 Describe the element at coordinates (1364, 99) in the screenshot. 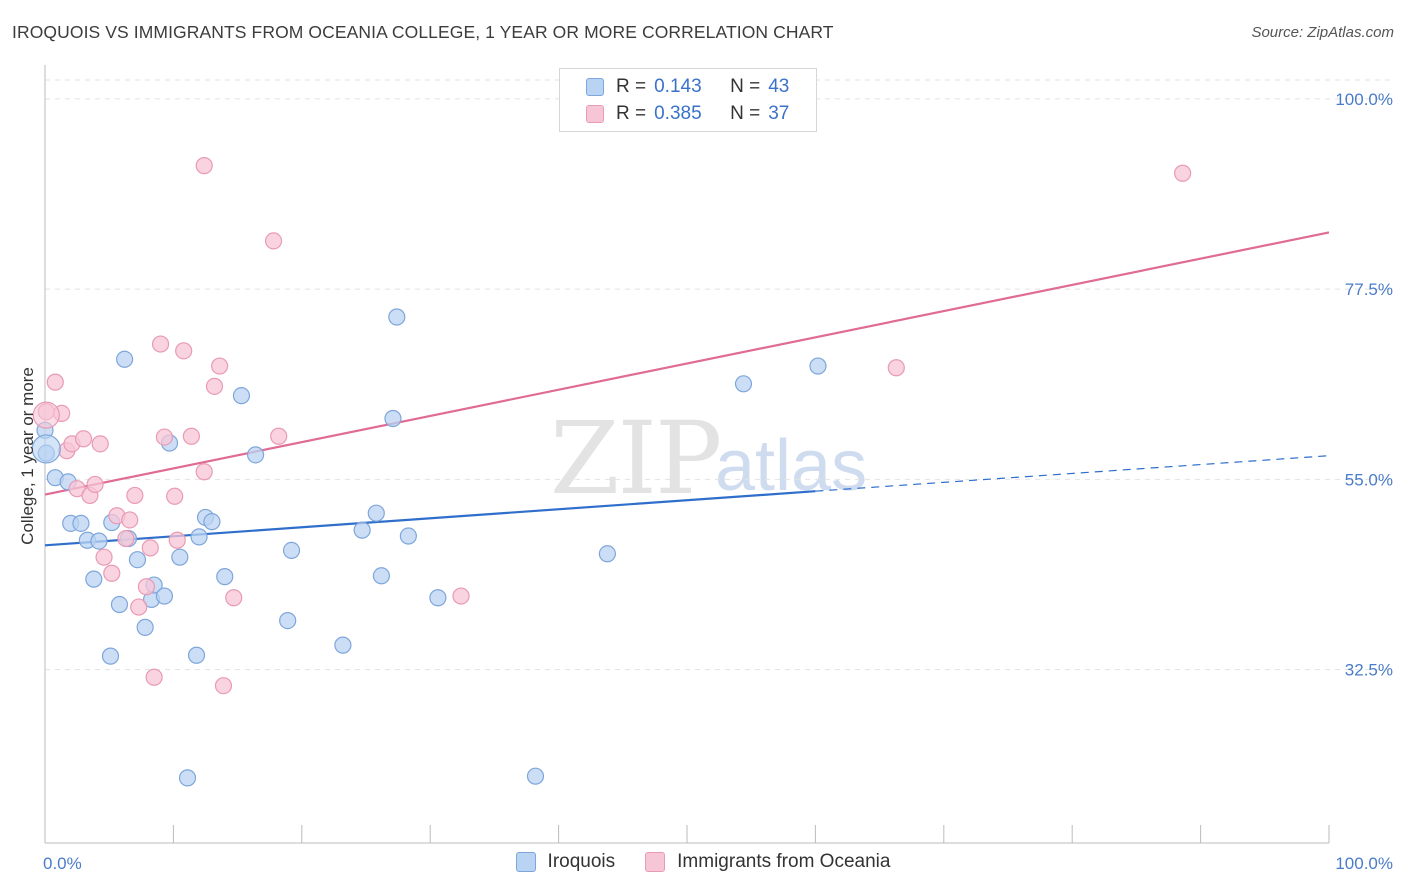

I see `y-tick-label: 100.0%` at that location.